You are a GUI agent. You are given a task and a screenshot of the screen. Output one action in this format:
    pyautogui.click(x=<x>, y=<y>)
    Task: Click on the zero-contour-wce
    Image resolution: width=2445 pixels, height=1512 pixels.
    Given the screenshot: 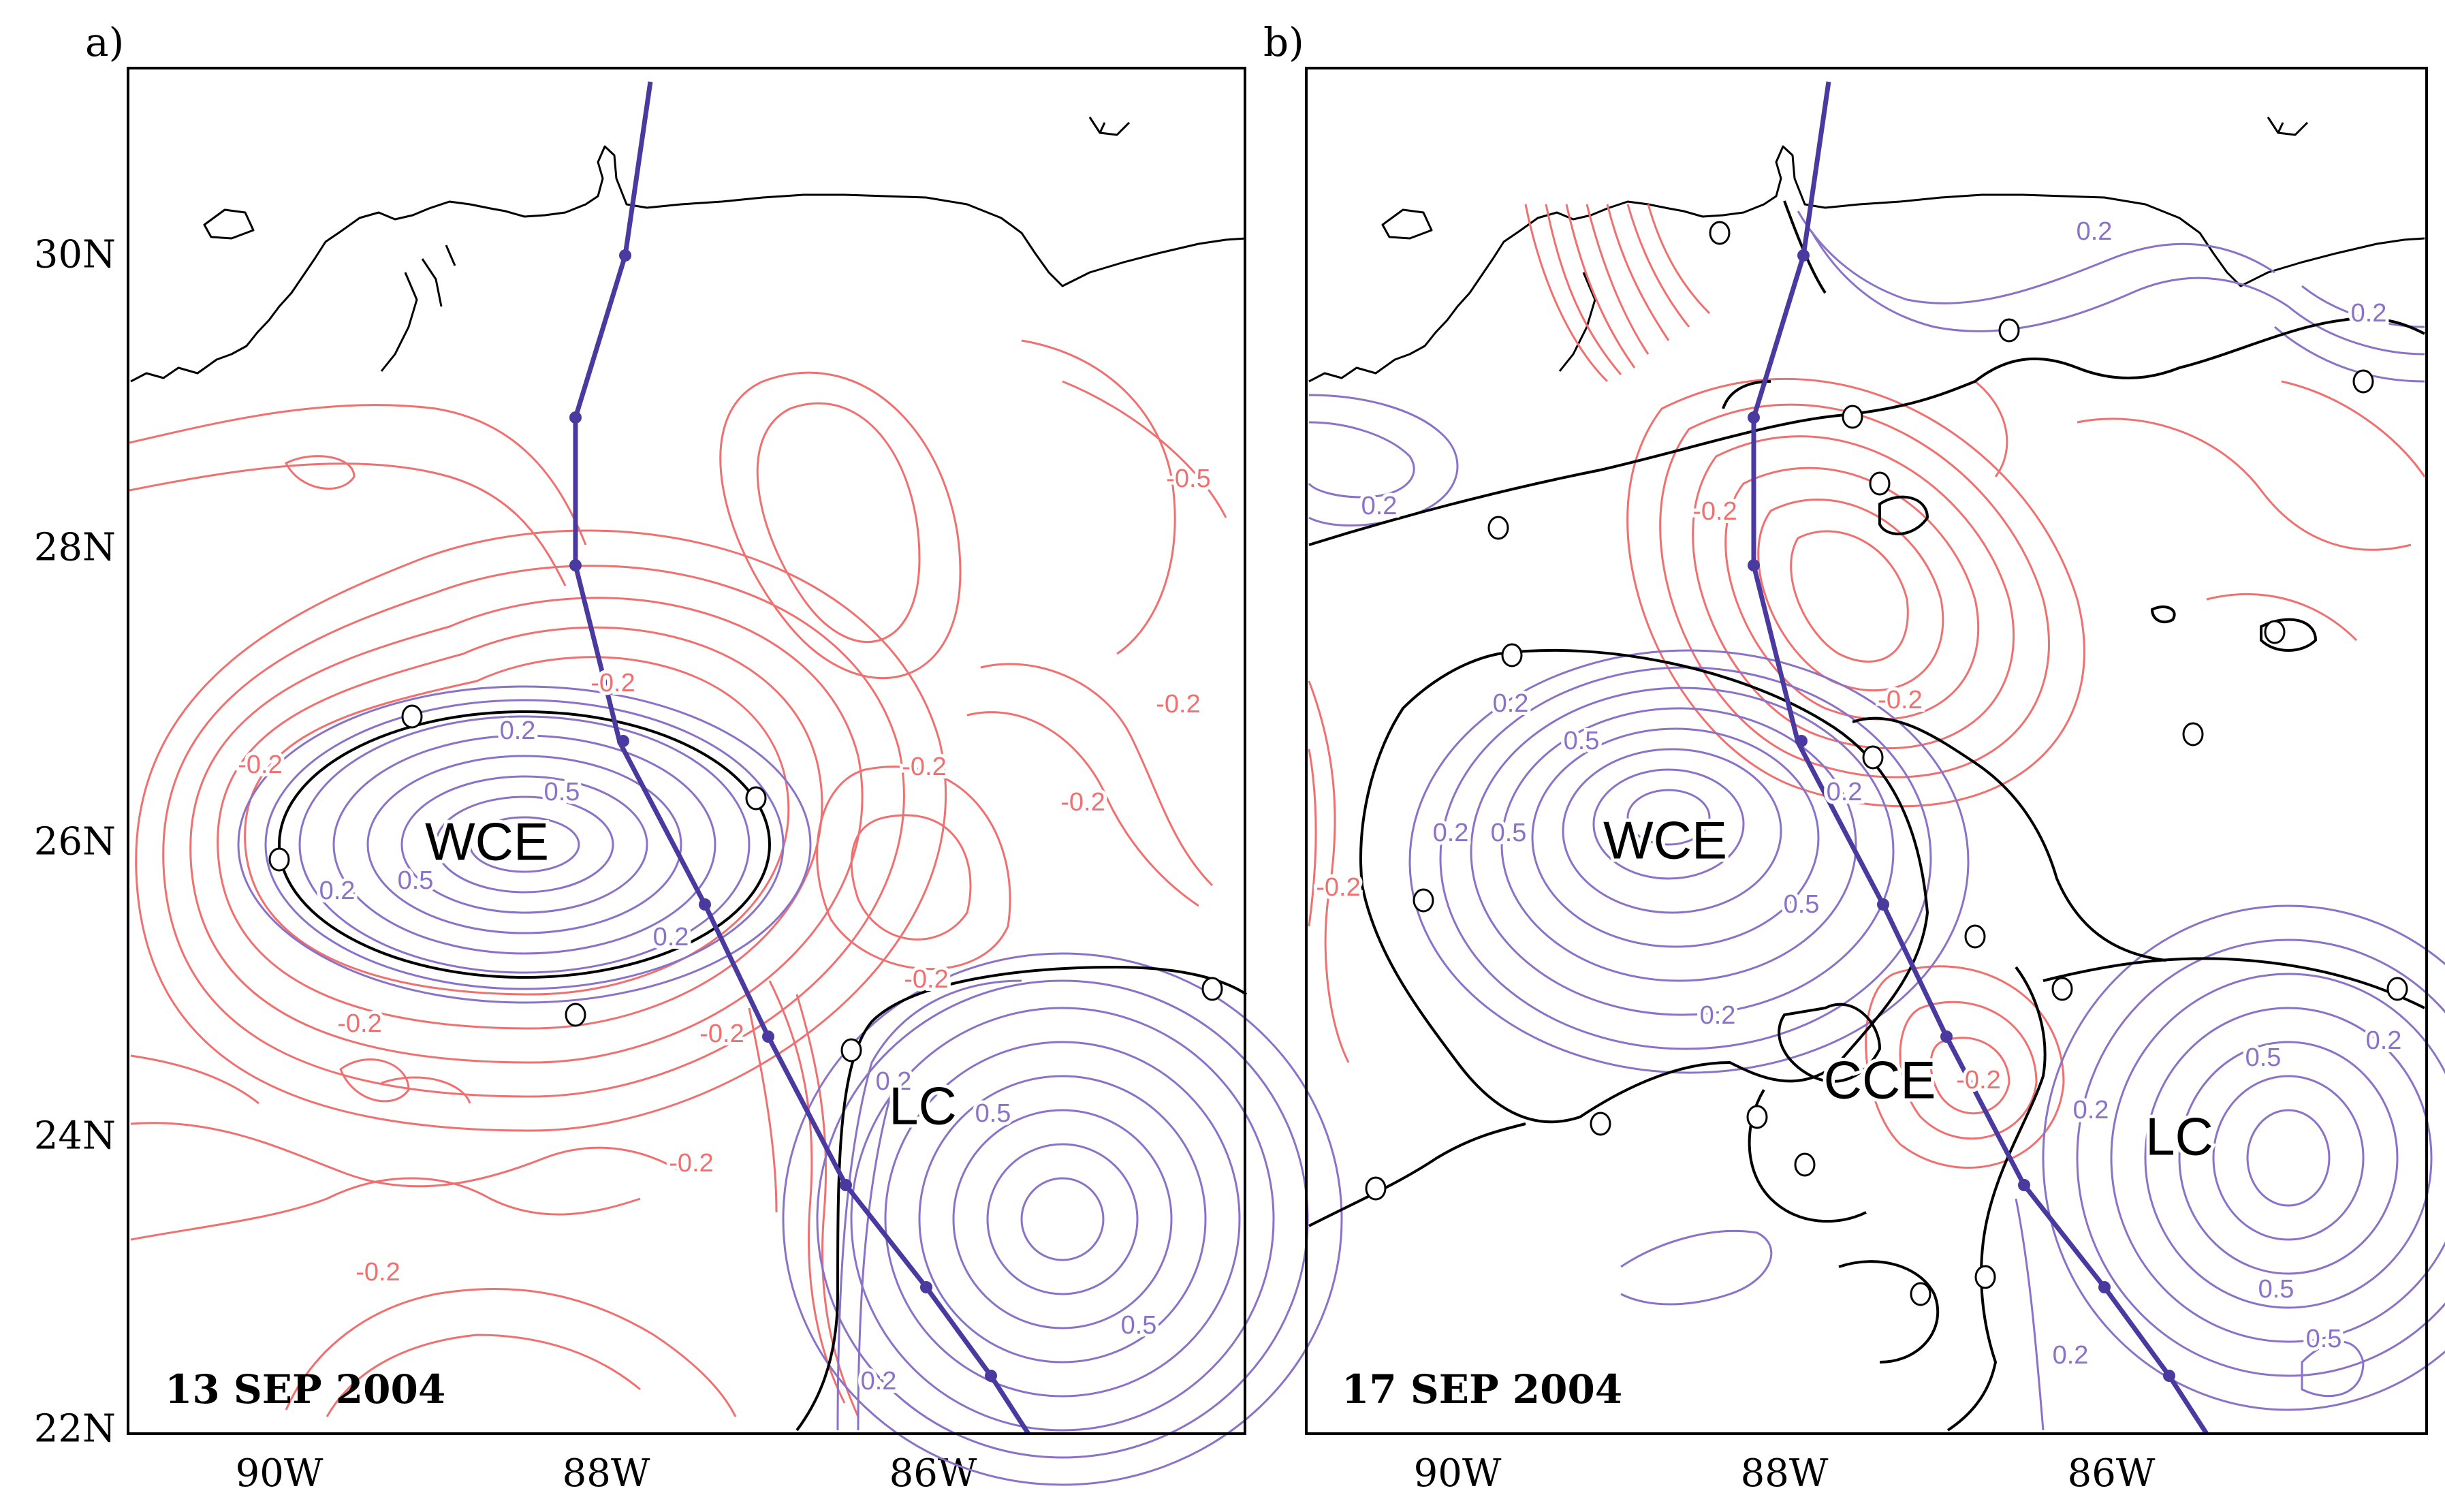 What is the action you would take?
    pyautogui.click(x=525, y=844)
    